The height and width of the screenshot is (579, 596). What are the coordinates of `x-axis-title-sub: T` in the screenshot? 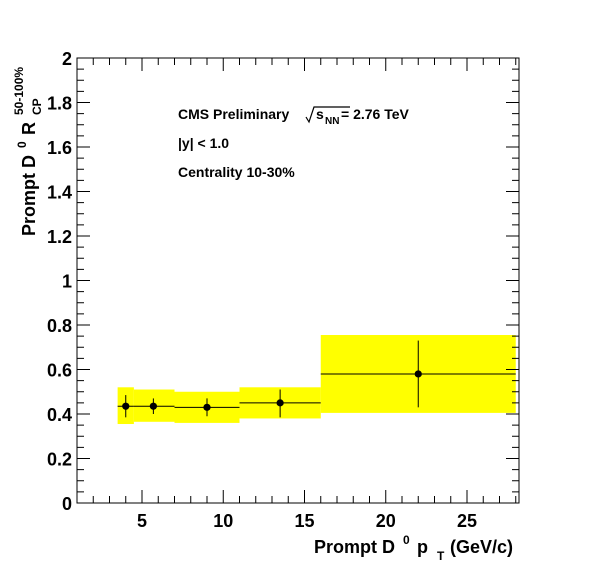 It's located at (441, 556).